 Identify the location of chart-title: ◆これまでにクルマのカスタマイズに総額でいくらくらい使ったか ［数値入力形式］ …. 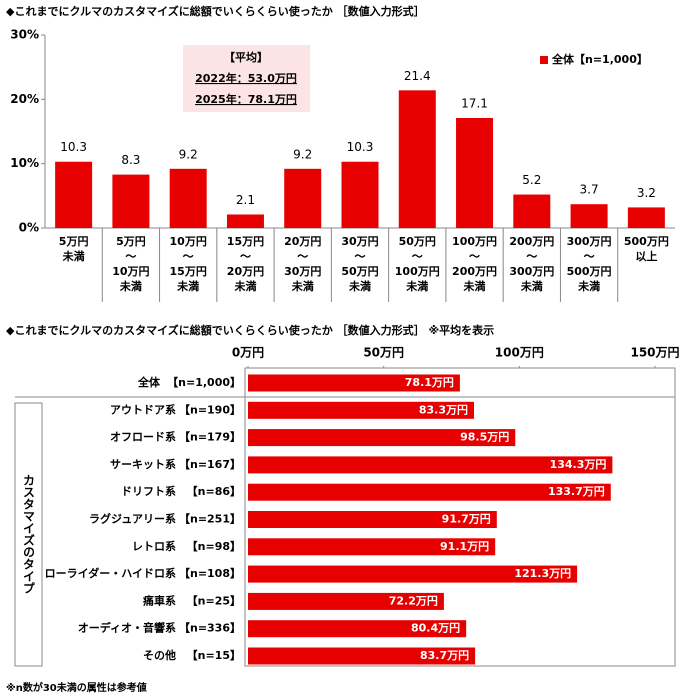
(250, 330).